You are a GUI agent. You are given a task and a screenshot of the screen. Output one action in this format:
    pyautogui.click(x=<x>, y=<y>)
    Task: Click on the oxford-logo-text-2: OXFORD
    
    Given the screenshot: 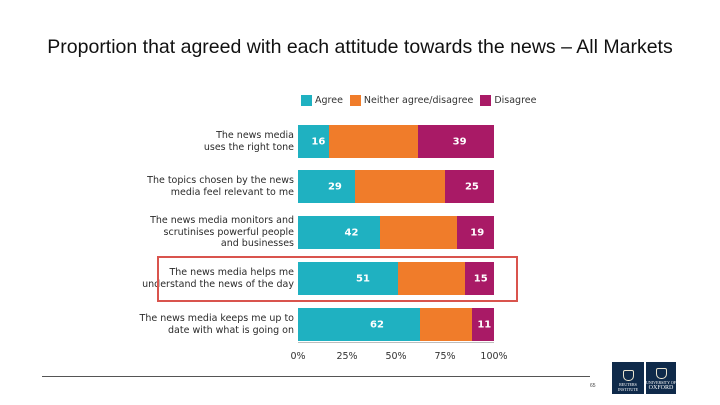 What is the action you would take?
    pyautogui.click(x=661, y=388)
    